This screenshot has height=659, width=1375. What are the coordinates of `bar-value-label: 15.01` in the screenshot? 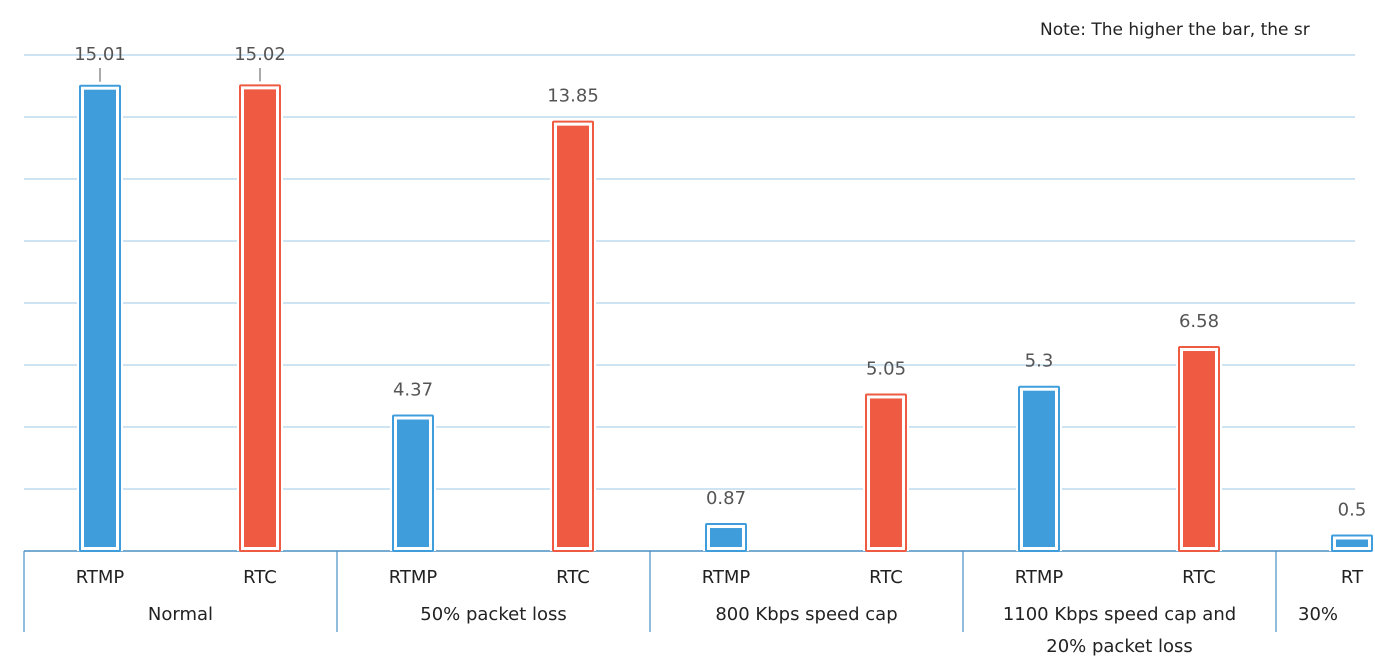 It's located at (100, 54).